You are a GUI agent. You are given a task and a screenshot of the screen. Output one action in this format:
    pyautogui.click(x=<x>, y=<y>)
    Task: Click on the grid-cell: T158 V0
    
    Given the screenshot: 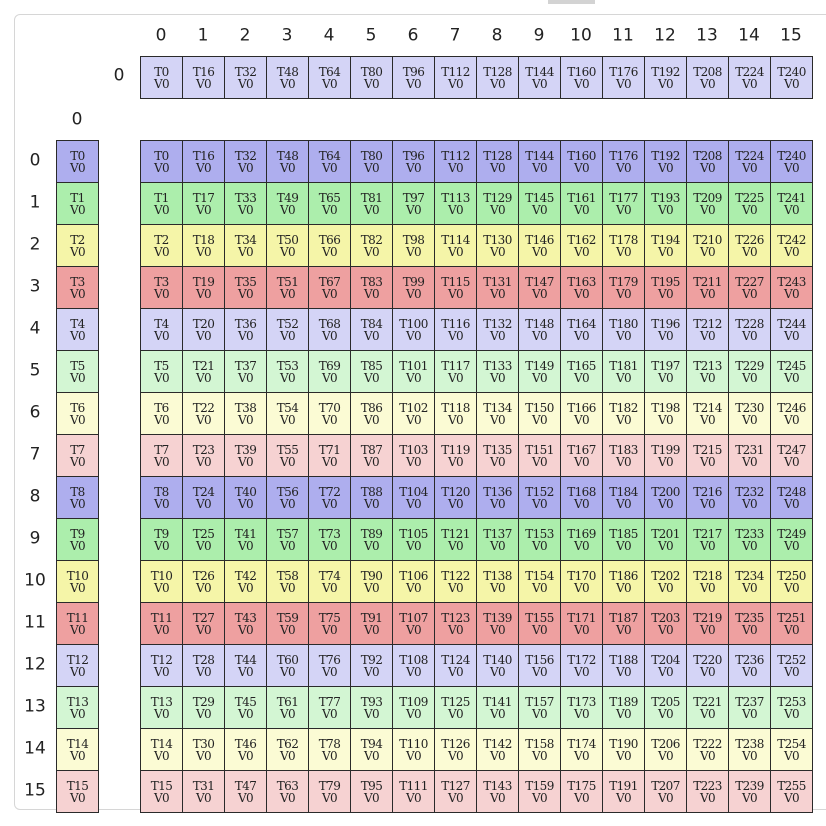 What is the action you would take?
    pyautogui.click(x=539, y=749)
    